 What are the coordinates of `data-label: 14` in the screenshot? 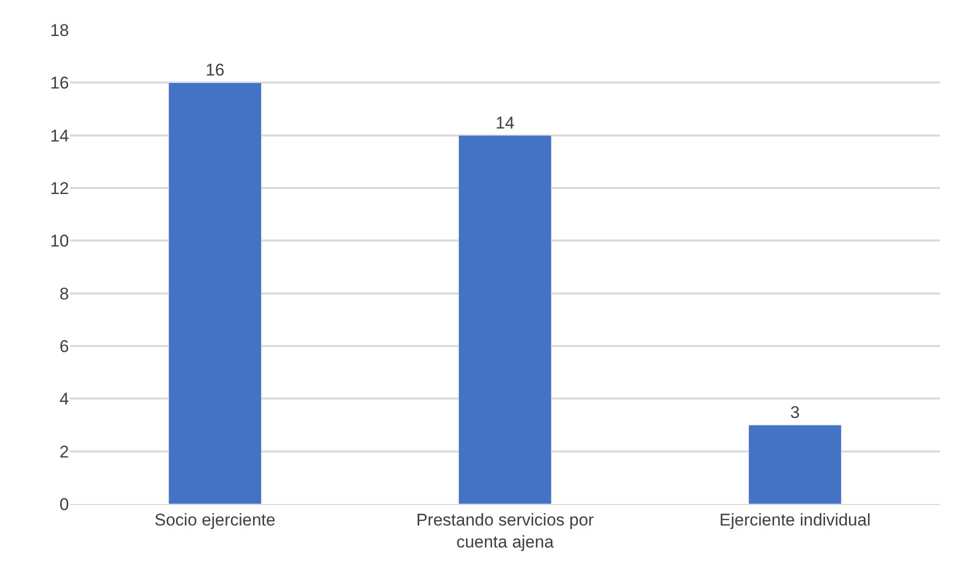 It's located at (505, 122).